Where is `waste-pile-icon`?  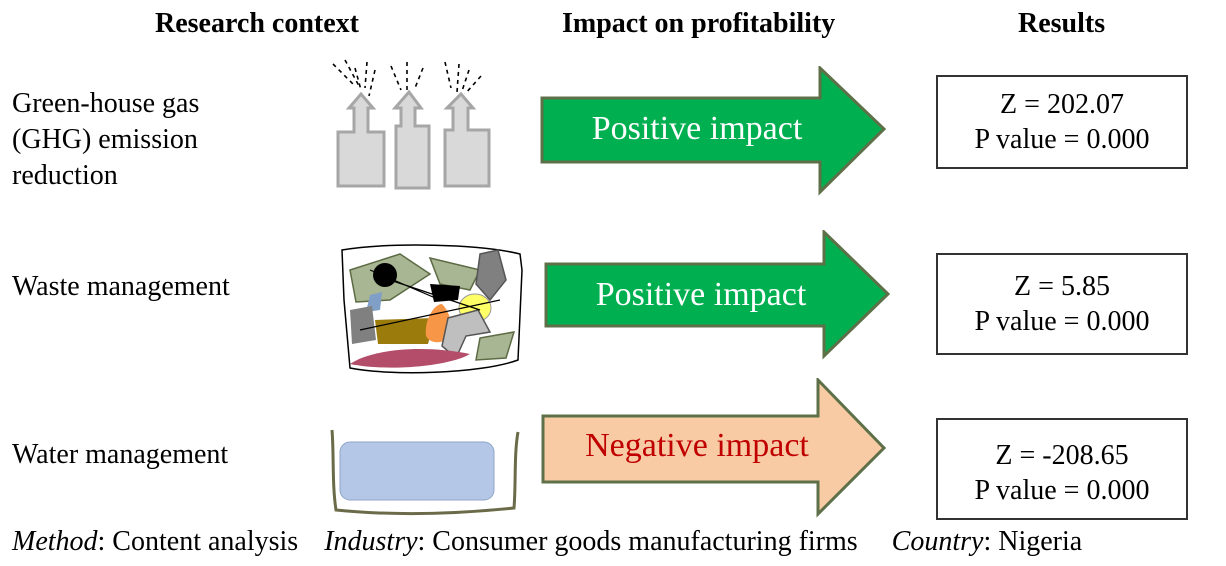 waste-pile-icon is located at coordinates (432, 309).